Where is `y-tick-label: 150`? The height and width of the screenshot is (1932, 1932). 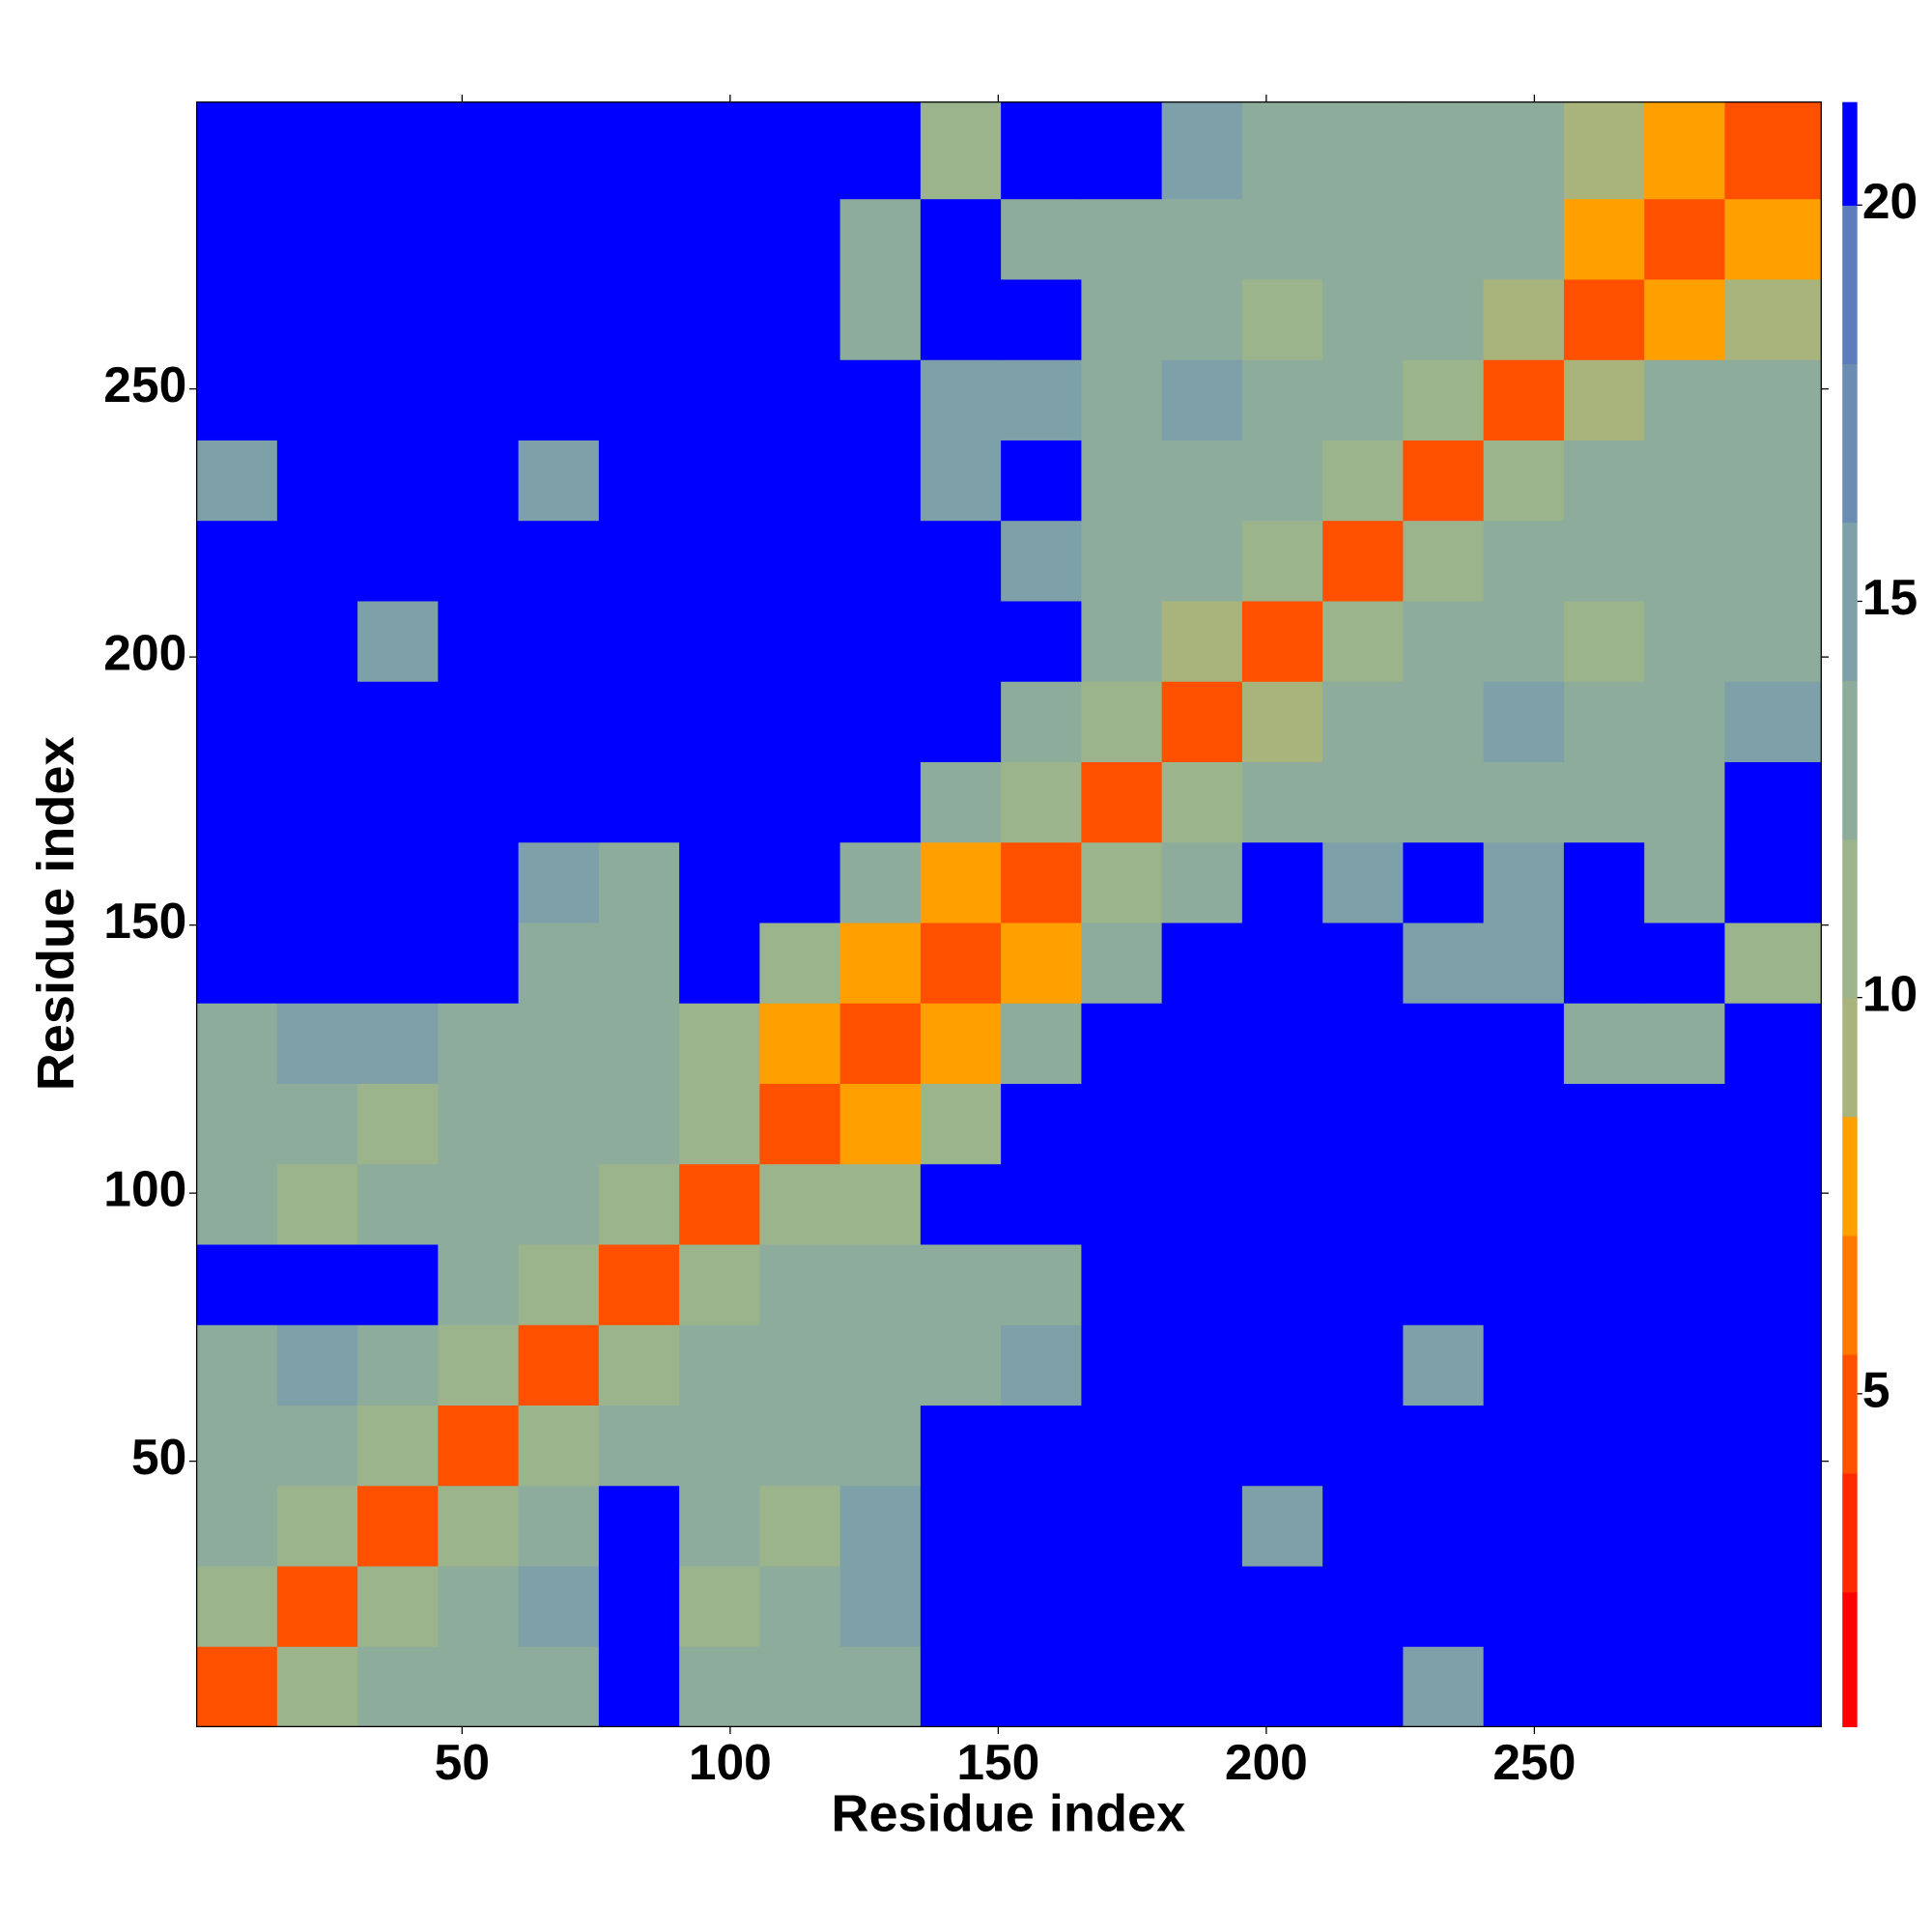
y-tick-label: 150 is located at coordinates (144, 921).